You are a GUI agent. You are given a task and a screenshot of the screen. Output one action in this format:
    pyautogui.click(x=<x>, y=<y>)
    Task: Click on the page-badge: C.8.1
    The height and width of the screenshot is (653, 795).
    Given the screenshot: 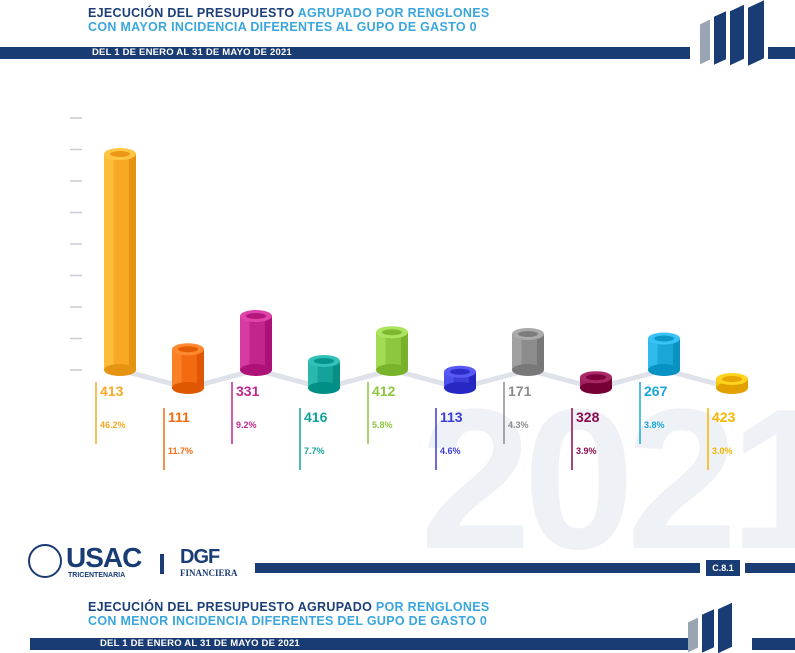 What is the action you would take?
    pyautogui.click(x=723, y=568)
    